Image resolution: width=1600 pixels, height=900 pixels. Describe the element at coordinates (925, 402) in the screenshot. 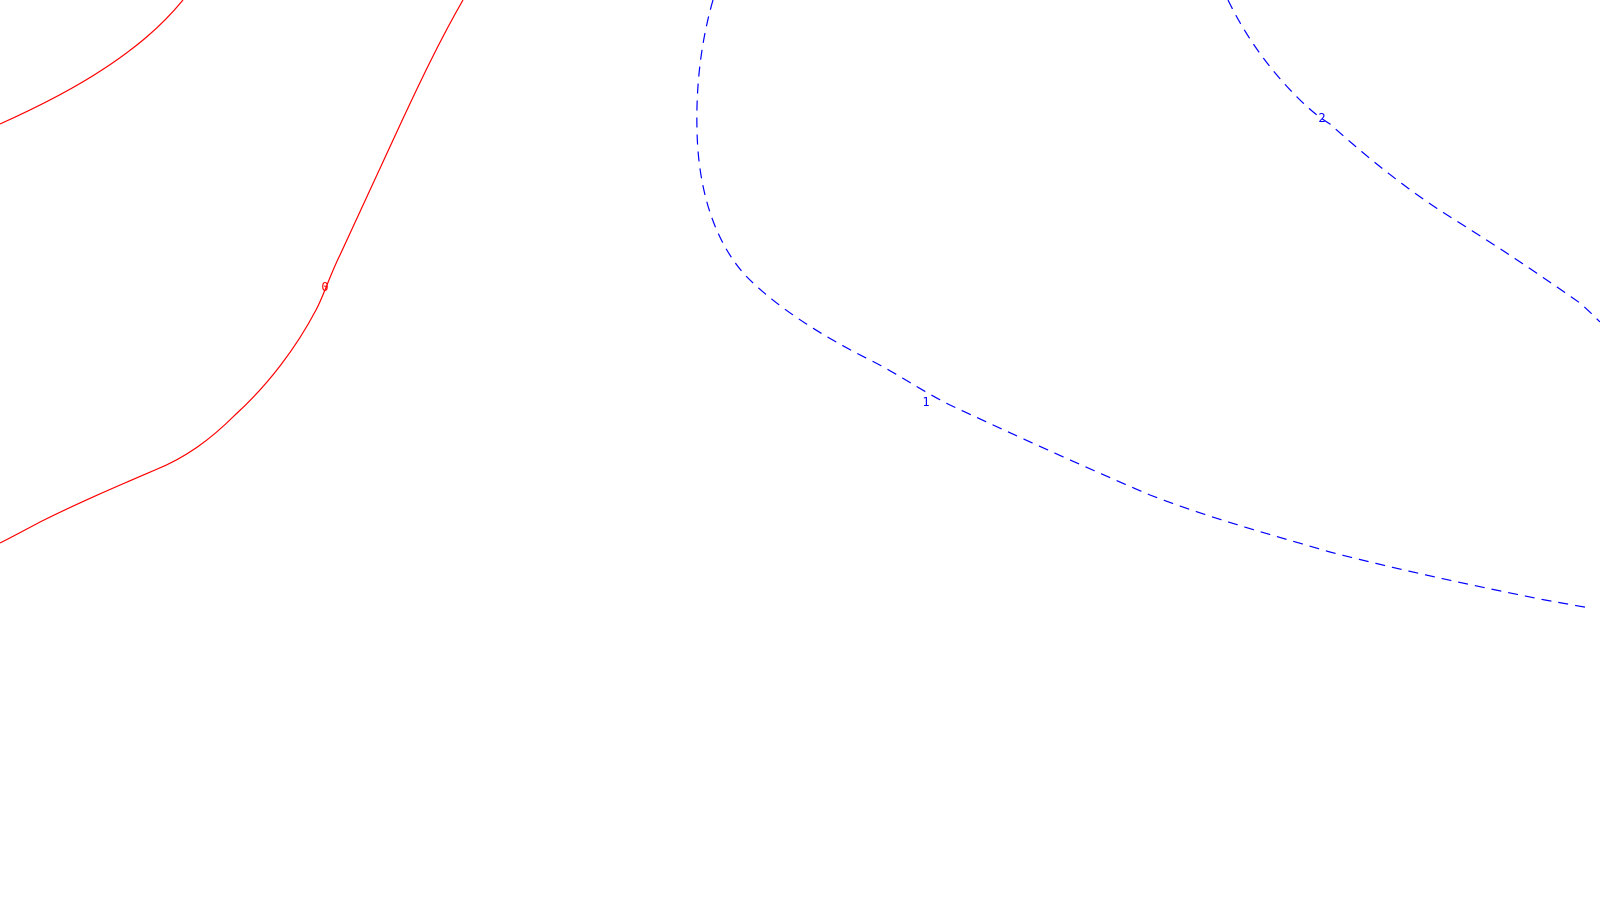

I see `contour-1-label: 1` at that location.